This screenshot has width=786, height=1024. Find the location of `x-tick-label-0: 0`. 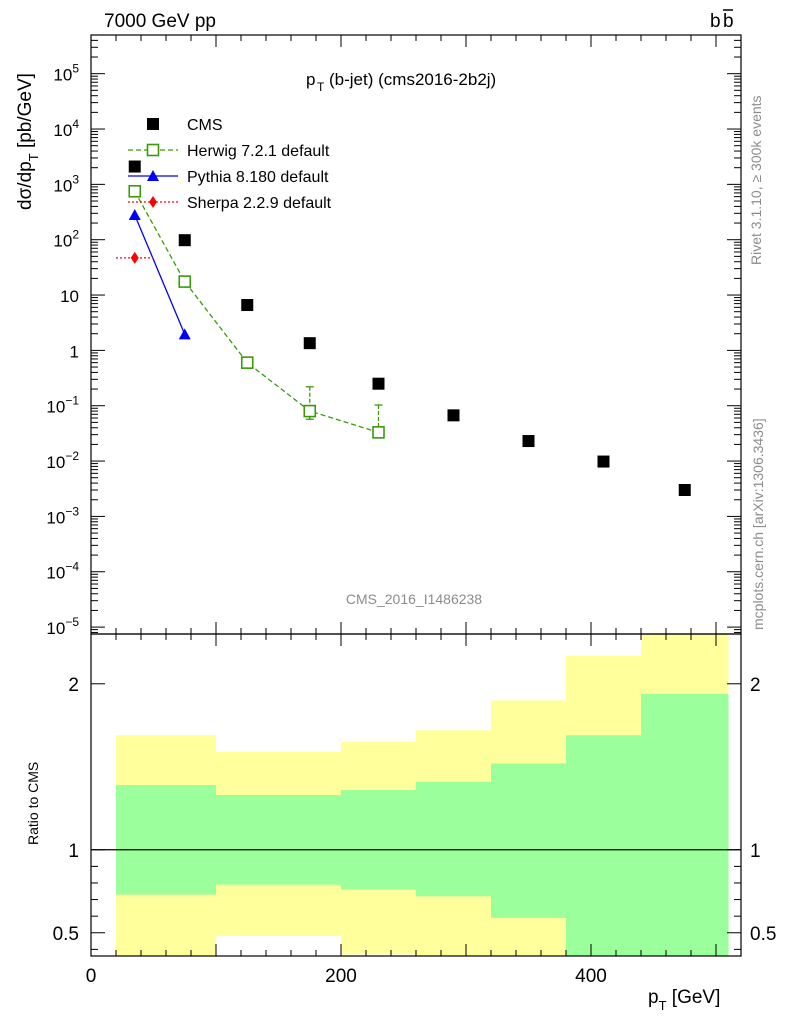

x-tick-label-0: 0 is located at coordinates (91, 976).